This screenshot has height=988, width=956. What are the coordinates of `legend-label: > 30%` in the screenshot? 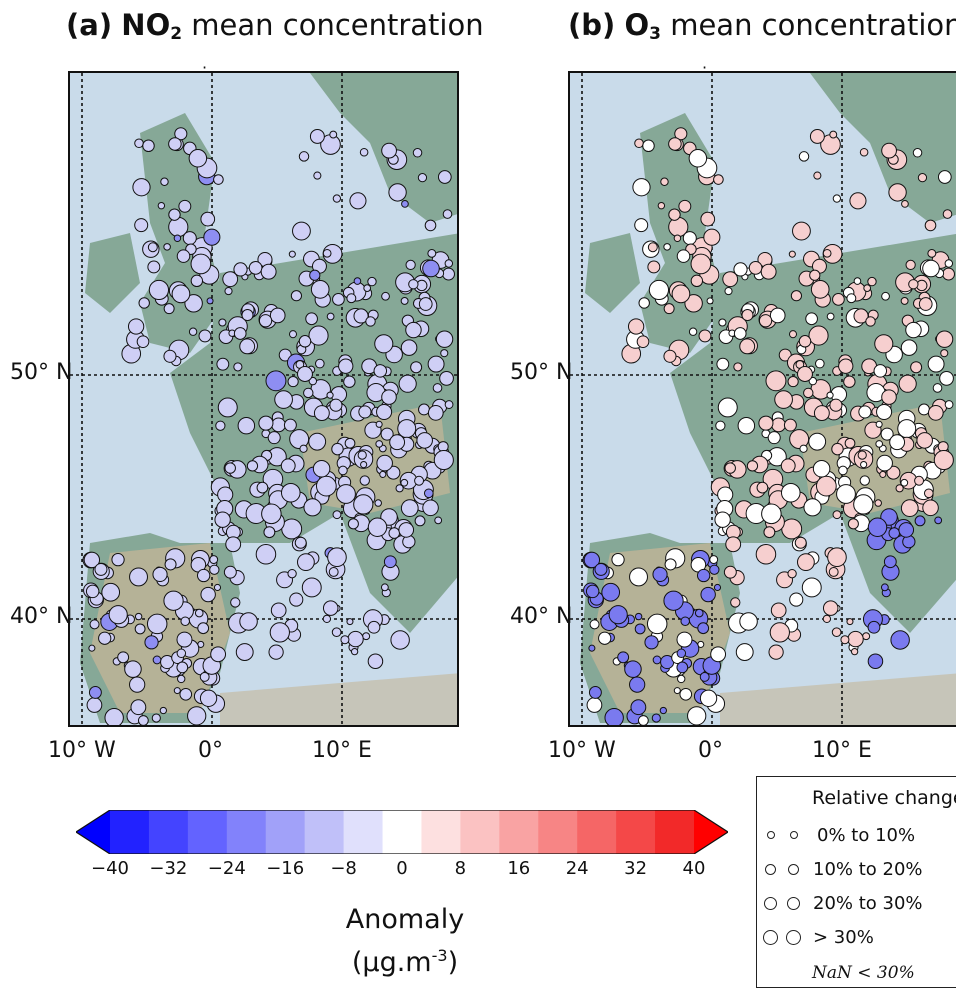 It's located at (843, 937).